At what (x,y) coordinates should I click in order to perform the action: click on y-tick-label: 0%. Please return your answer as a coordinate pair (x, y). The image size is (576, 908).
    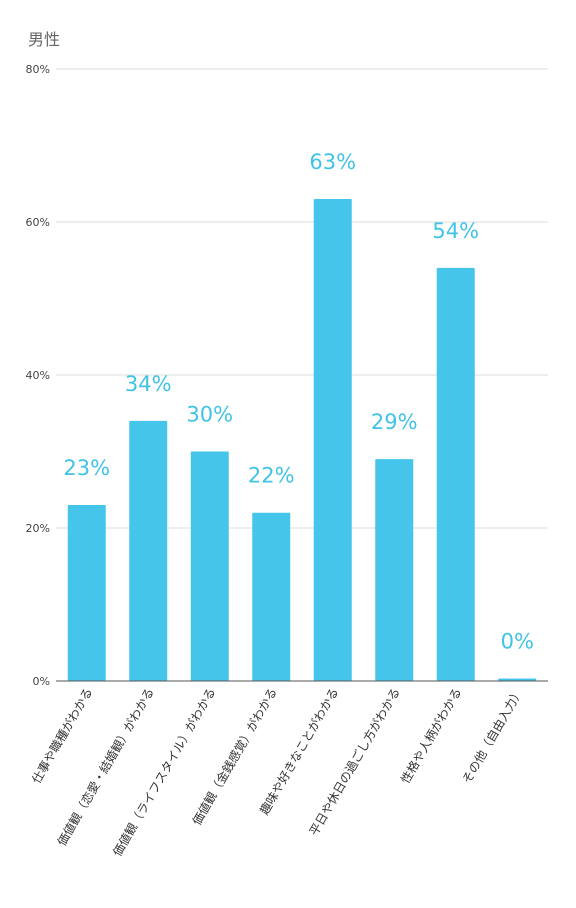
    Looking at the image, I should click on (41, 681).